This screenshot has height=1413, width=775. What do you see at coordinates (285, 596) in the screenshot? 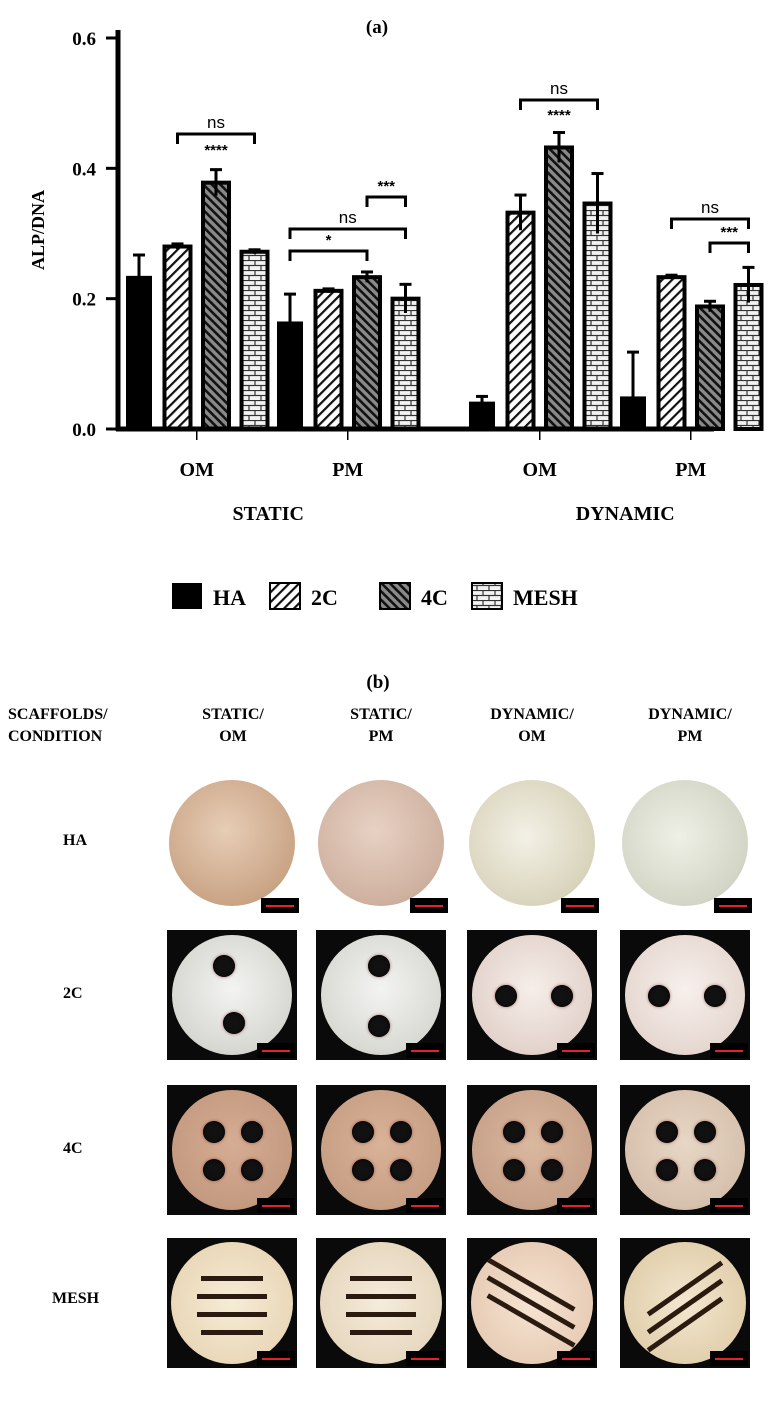
I see `legend-swatch-2c` at bounding box center [285, 596].